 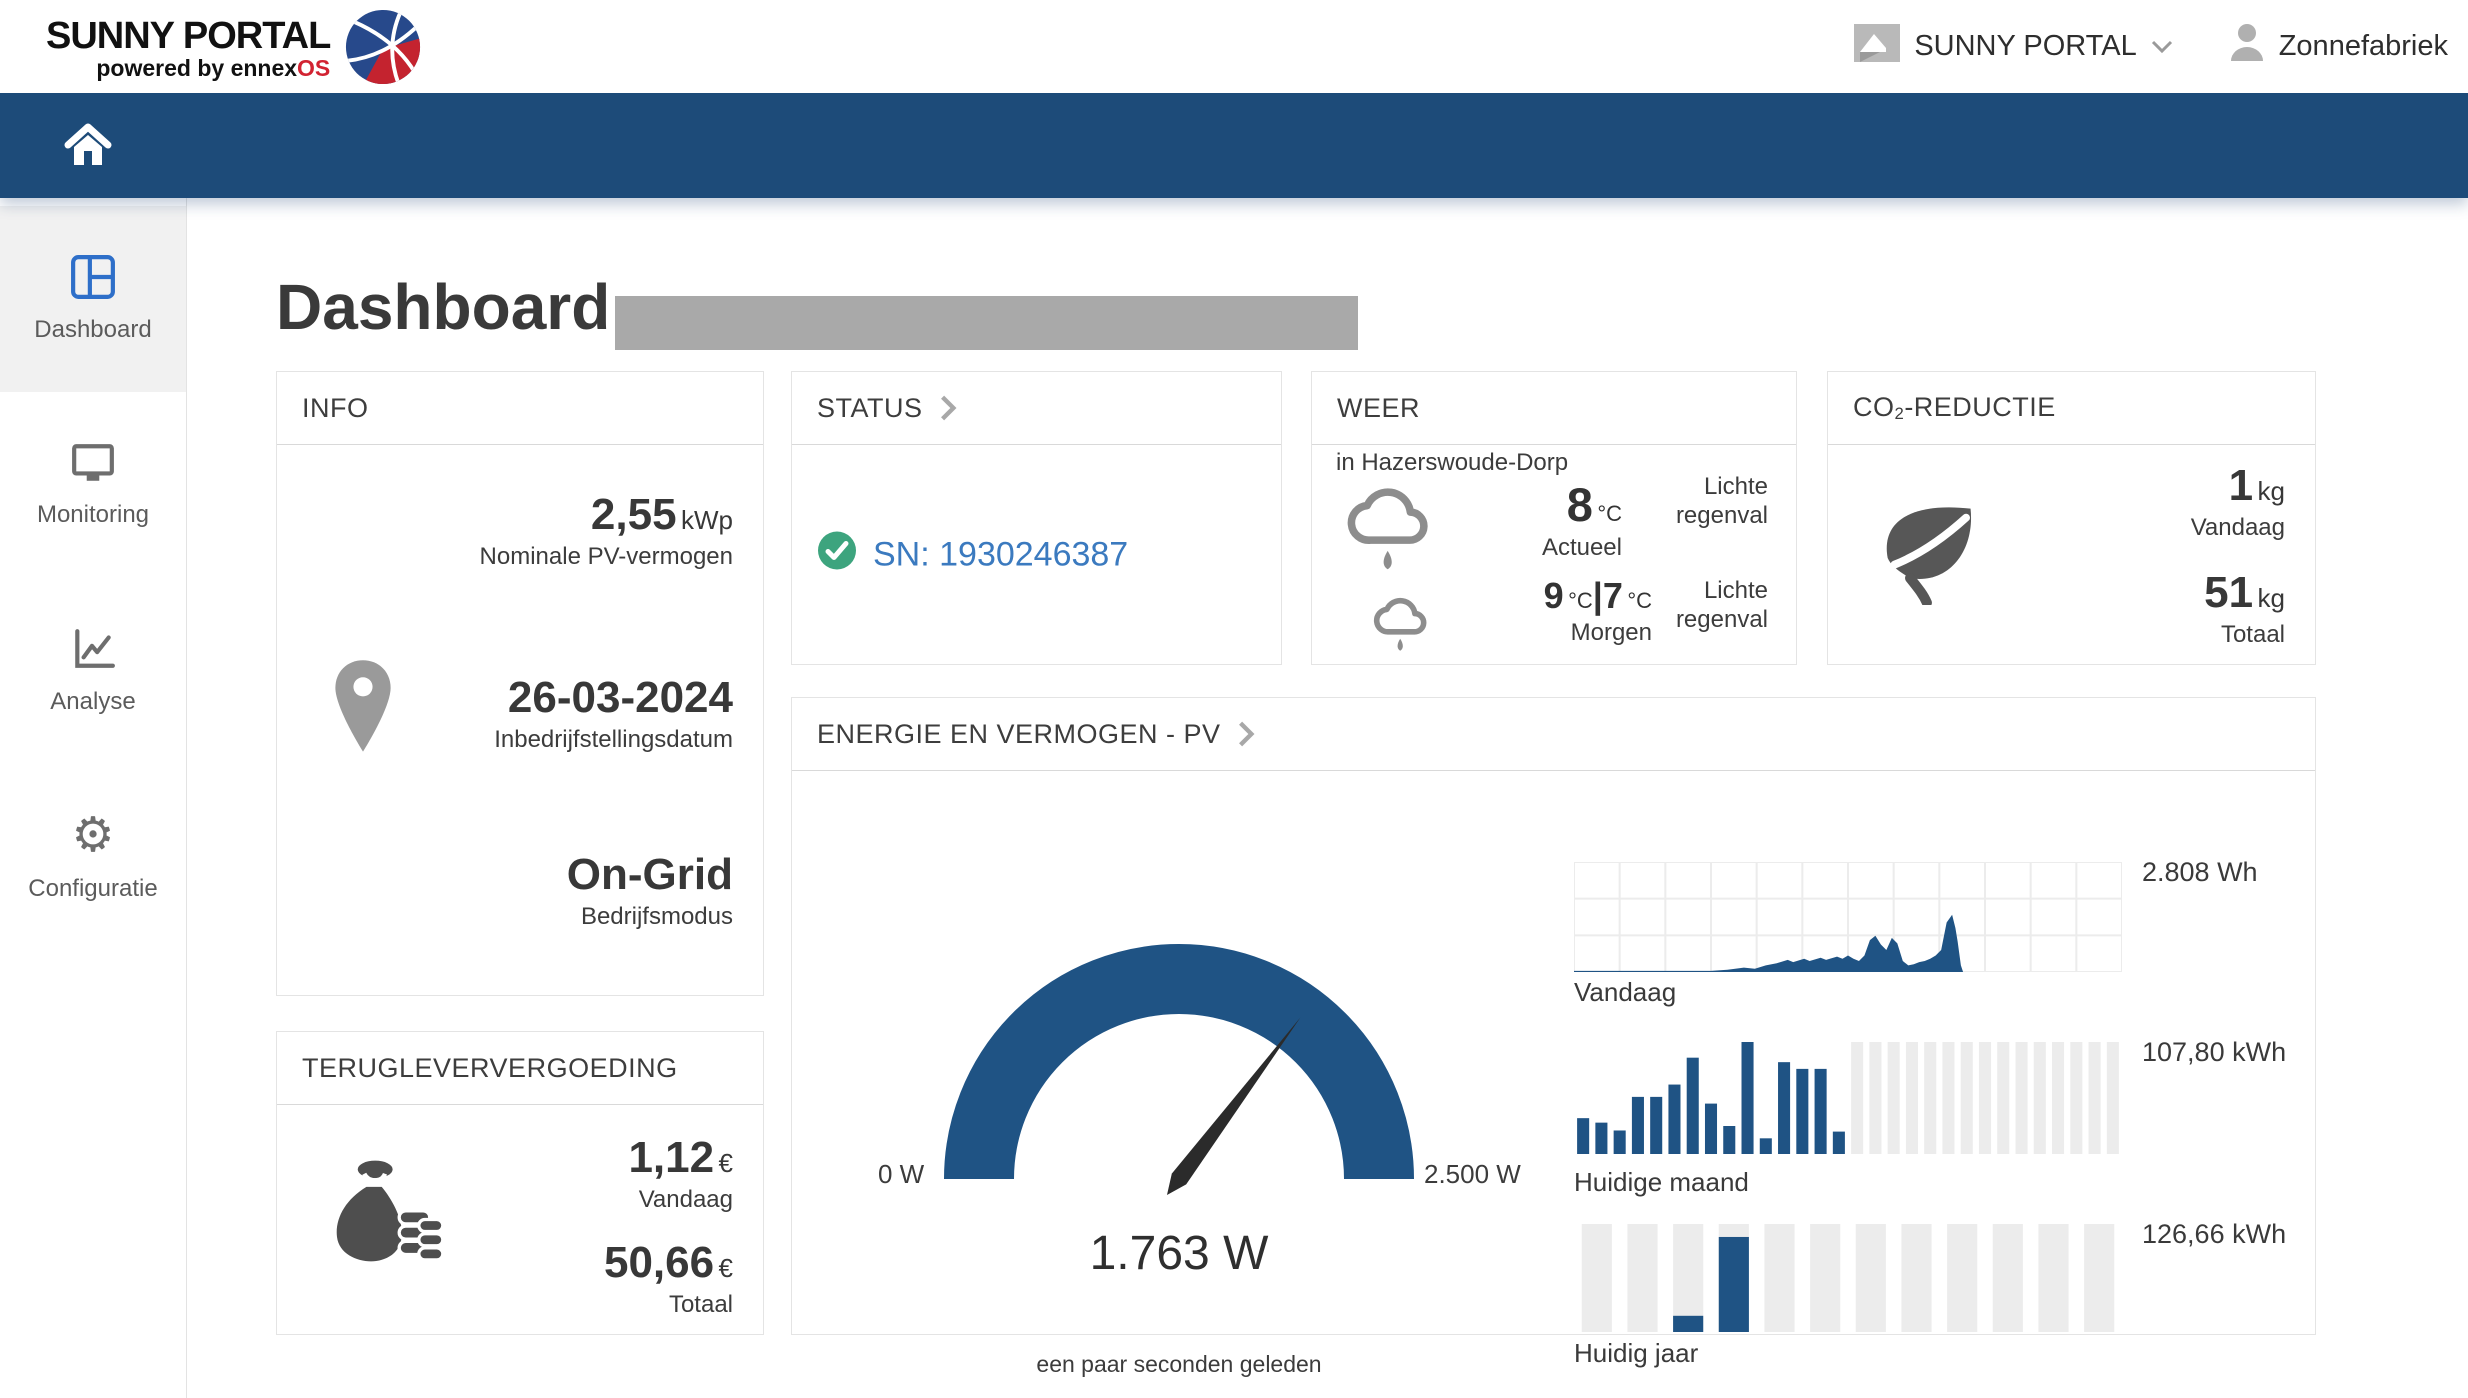 I want to click on brand-subtitle-accent: OS, so click(x=314, y=67).